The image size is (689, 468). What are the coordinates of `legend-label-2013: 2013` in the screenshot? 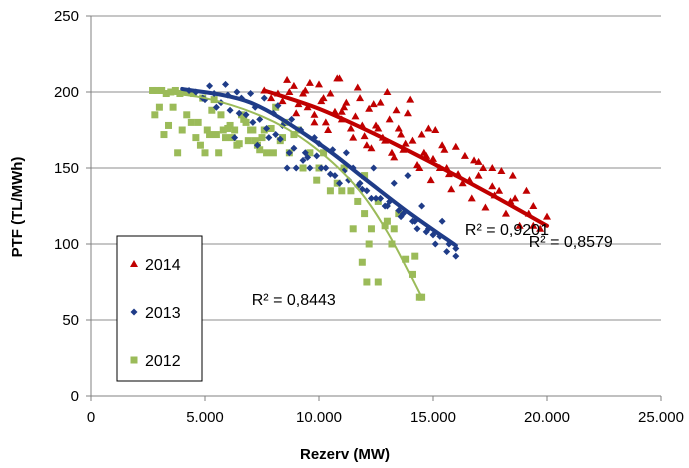 It's located at (163, 313).